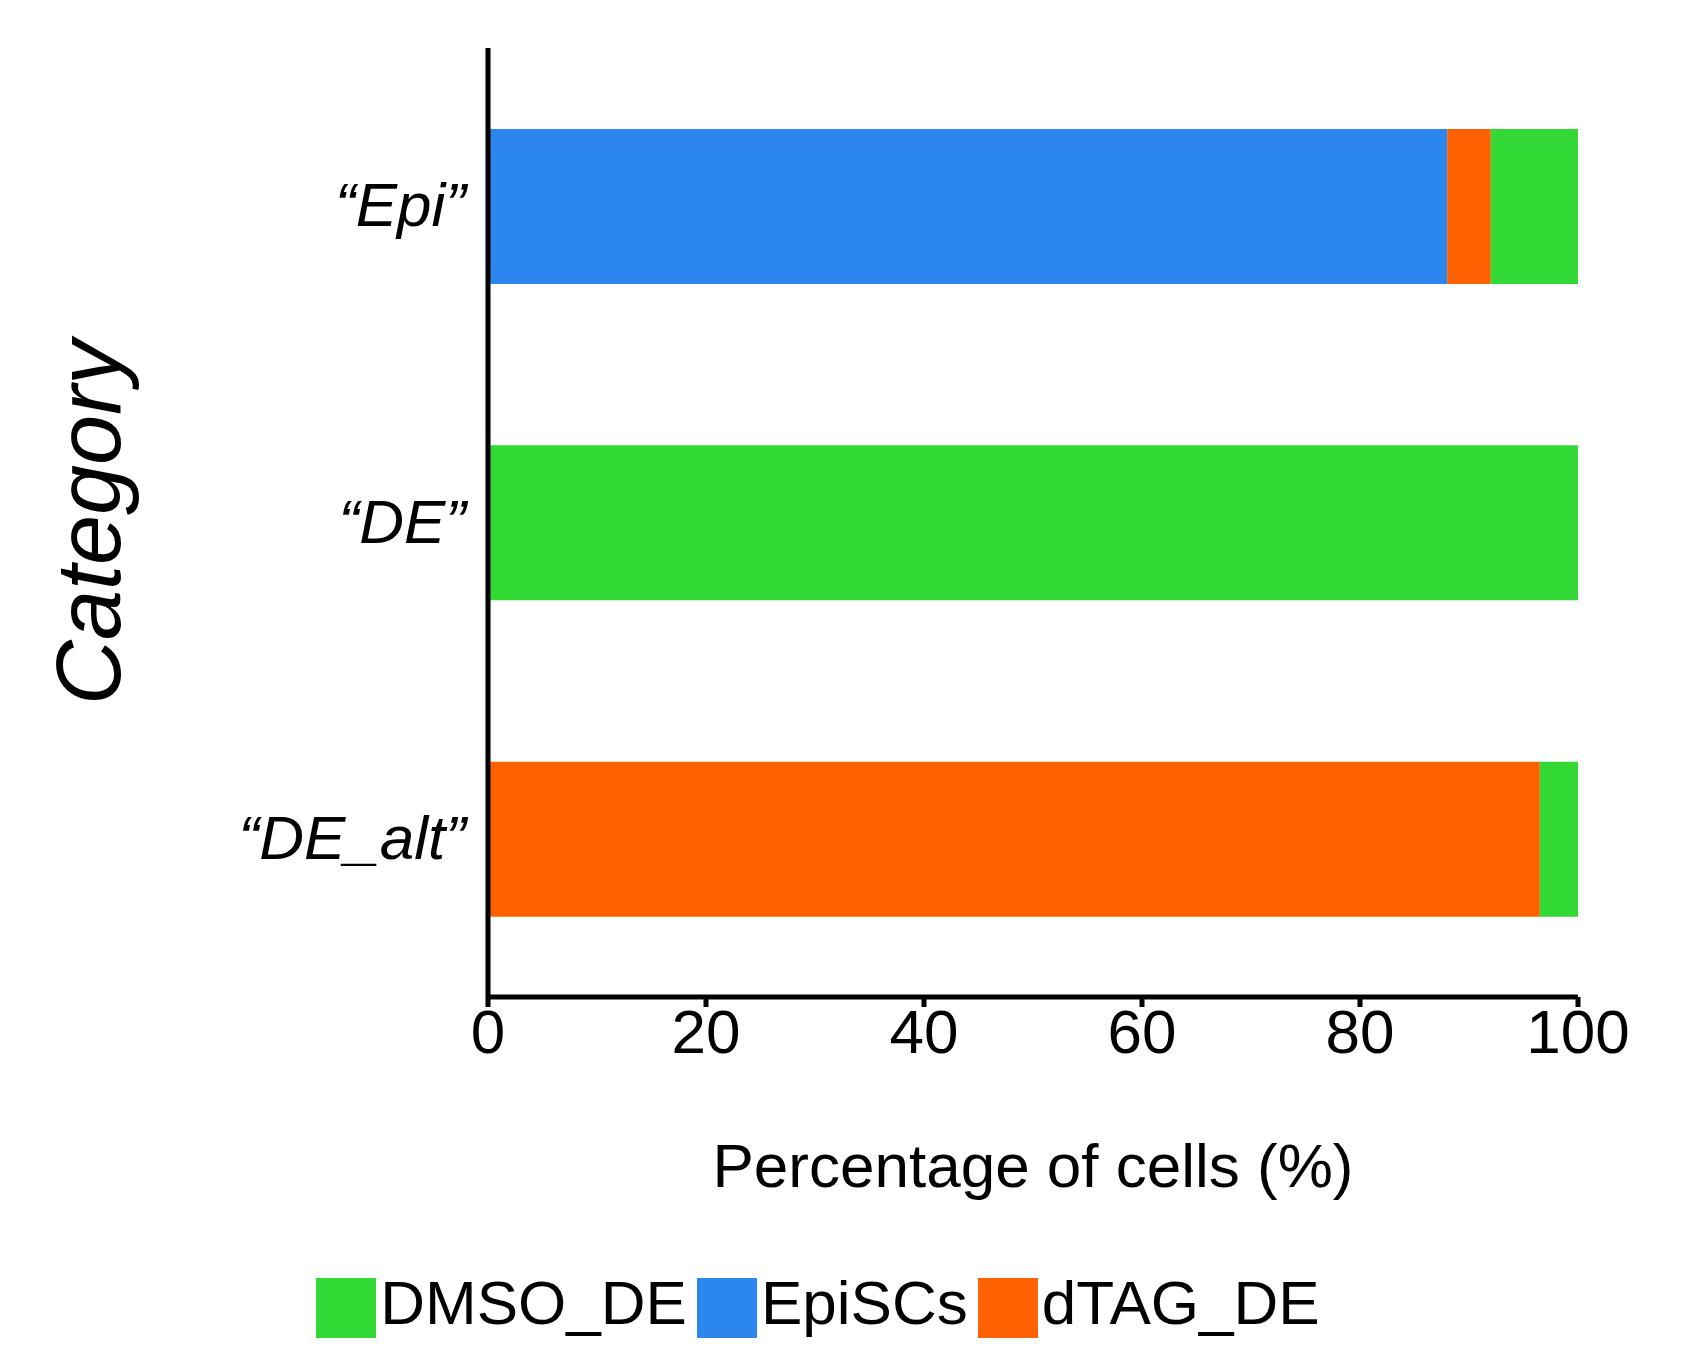  I want to click on x-tick-label: 0, so click(488, 1032).